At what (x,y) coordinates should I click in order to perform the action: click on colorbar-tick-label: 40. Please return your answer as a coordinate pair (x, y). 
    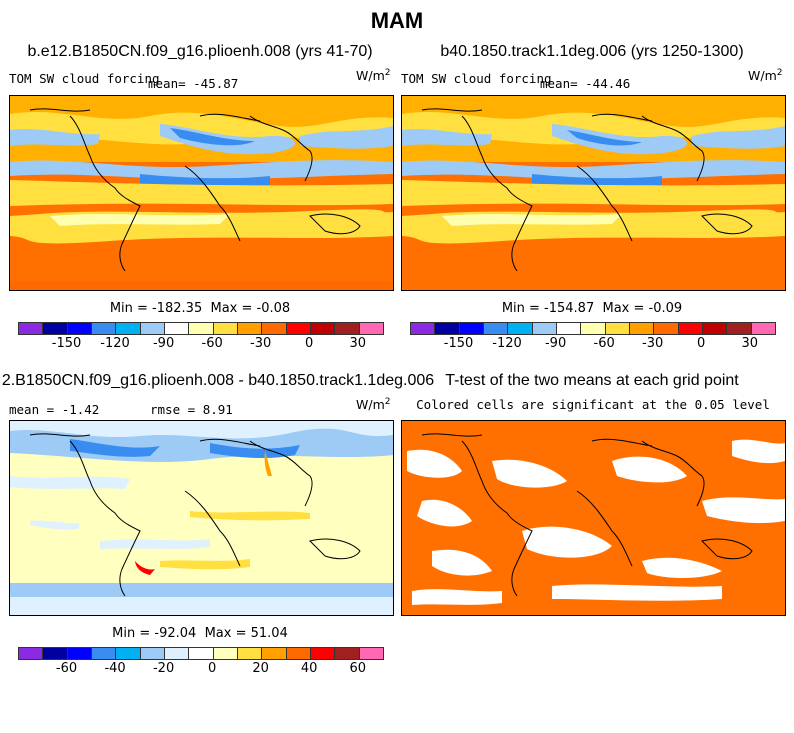
    Looking at the image, I should click on (309, 668).